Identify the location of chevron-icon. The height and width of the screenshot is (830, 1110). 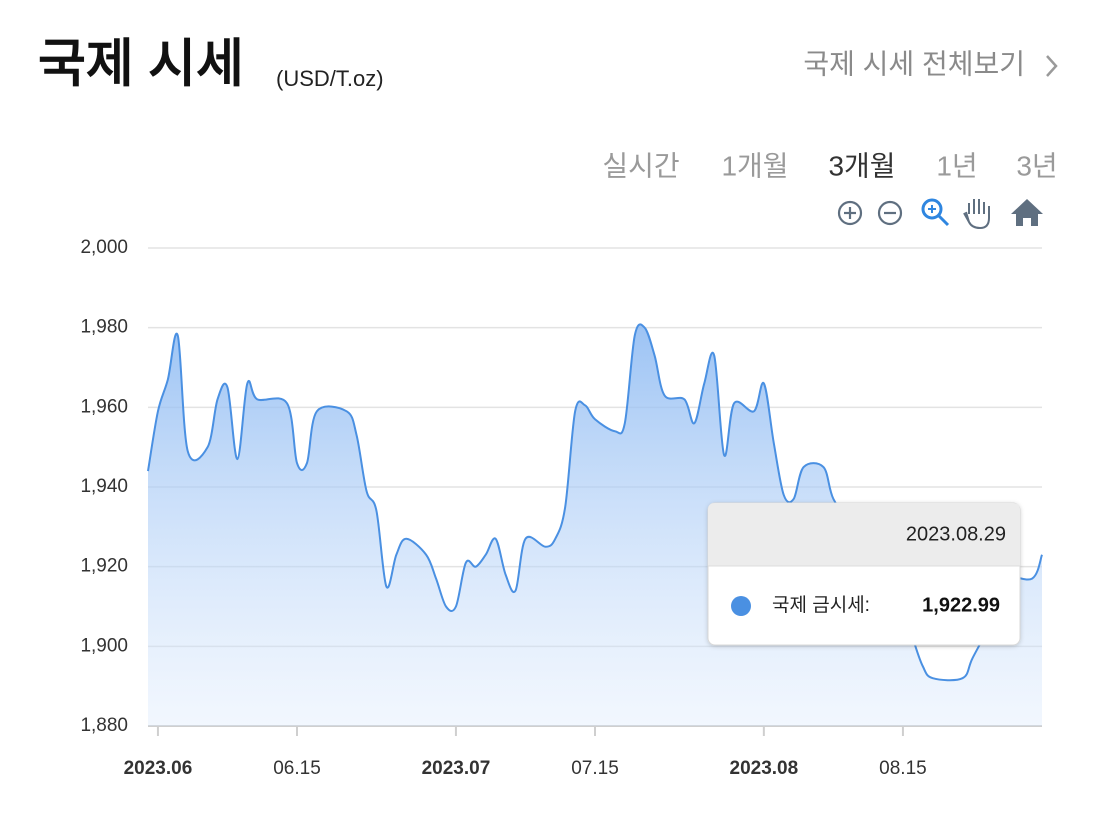
(1052, 66).